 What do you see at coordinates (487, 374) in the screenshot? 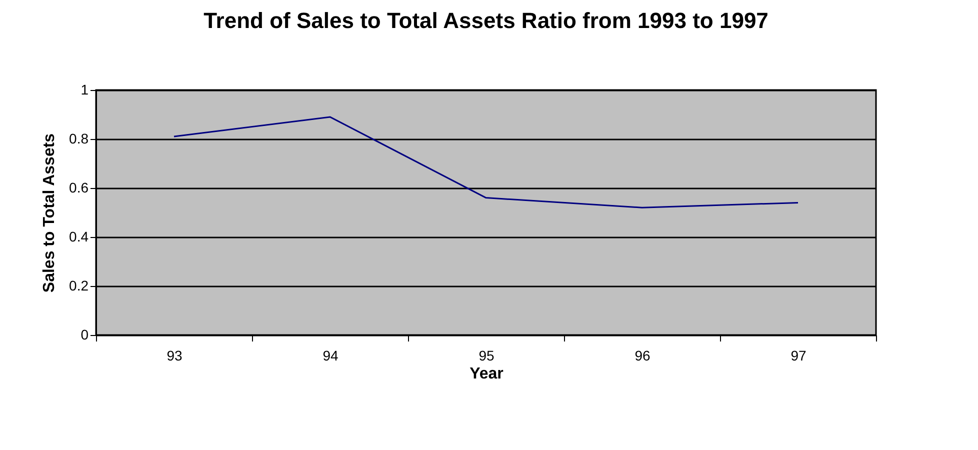
I see `x-axis-title: Year` at bounding box center [487, 374].